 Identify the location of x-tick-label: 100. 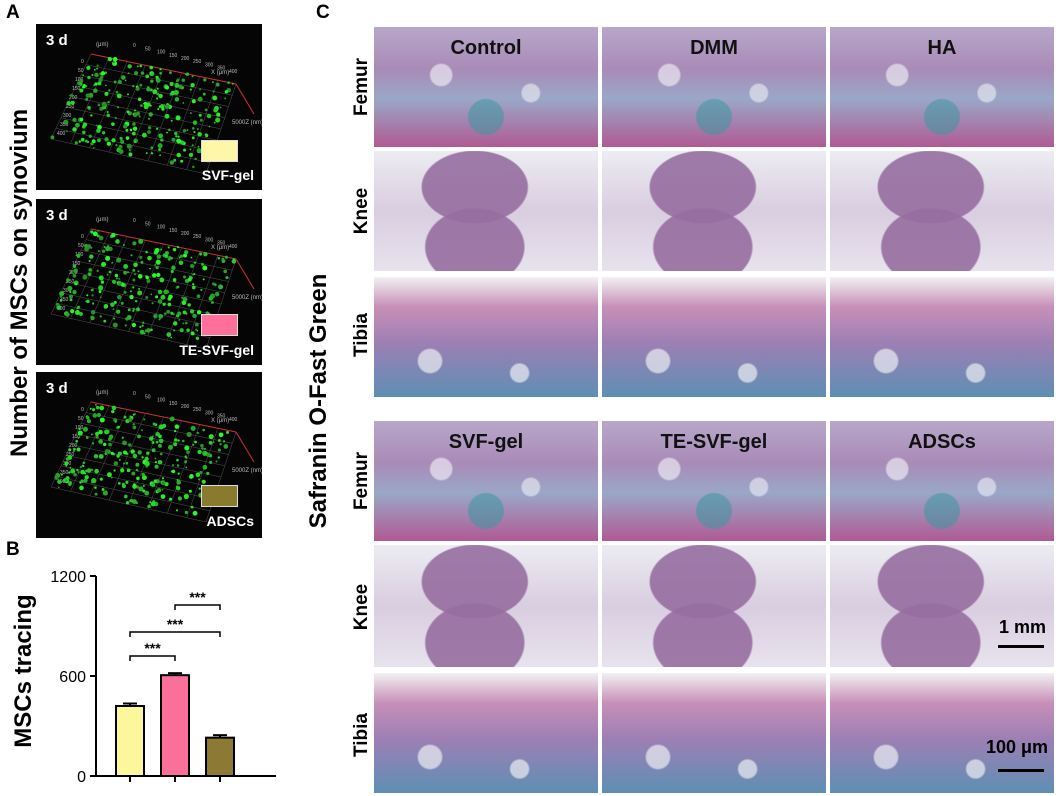
(161, 401).